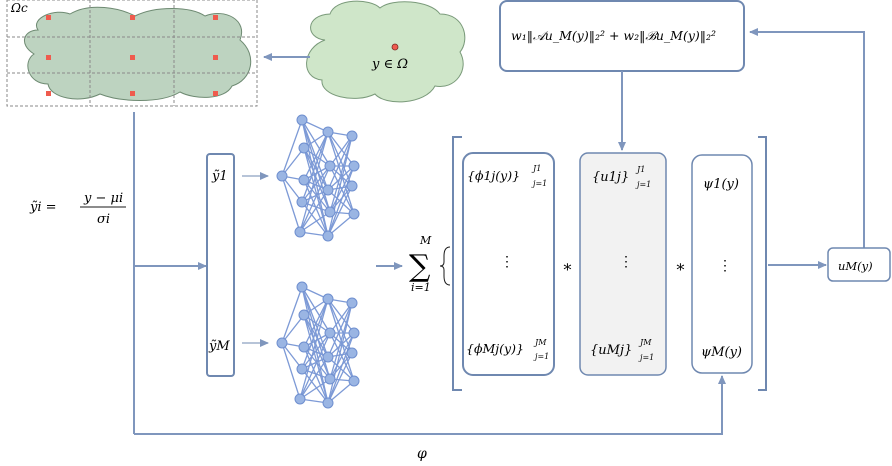  Describe the element at coordinates (721, 352) in the screenshot. I see `psi-bottom: ψM(y)` at that location.